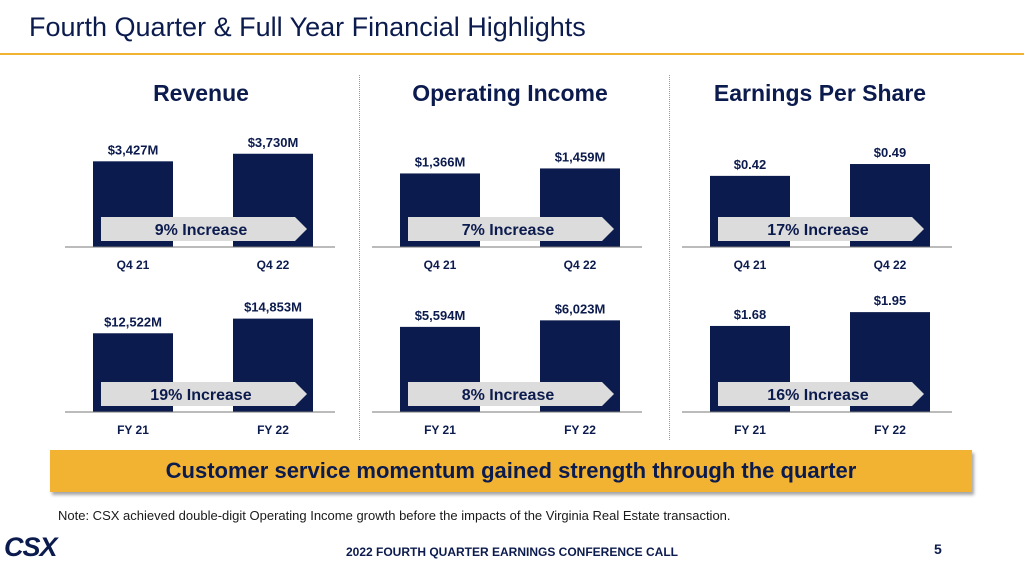  I want to click on operating-income-heading: Operating Income, so click(510, 93).